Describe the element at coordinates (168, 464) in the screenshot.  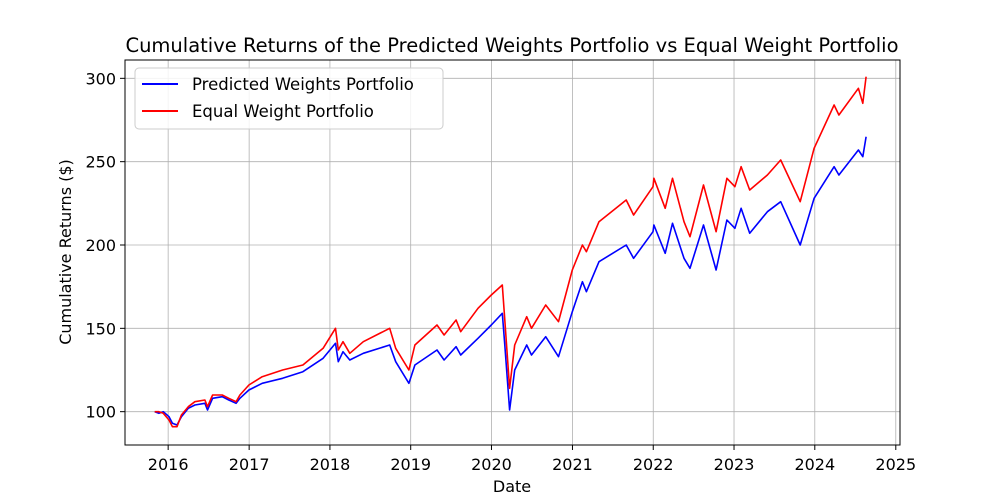
I see `x-tick-label: 2016` at that location.